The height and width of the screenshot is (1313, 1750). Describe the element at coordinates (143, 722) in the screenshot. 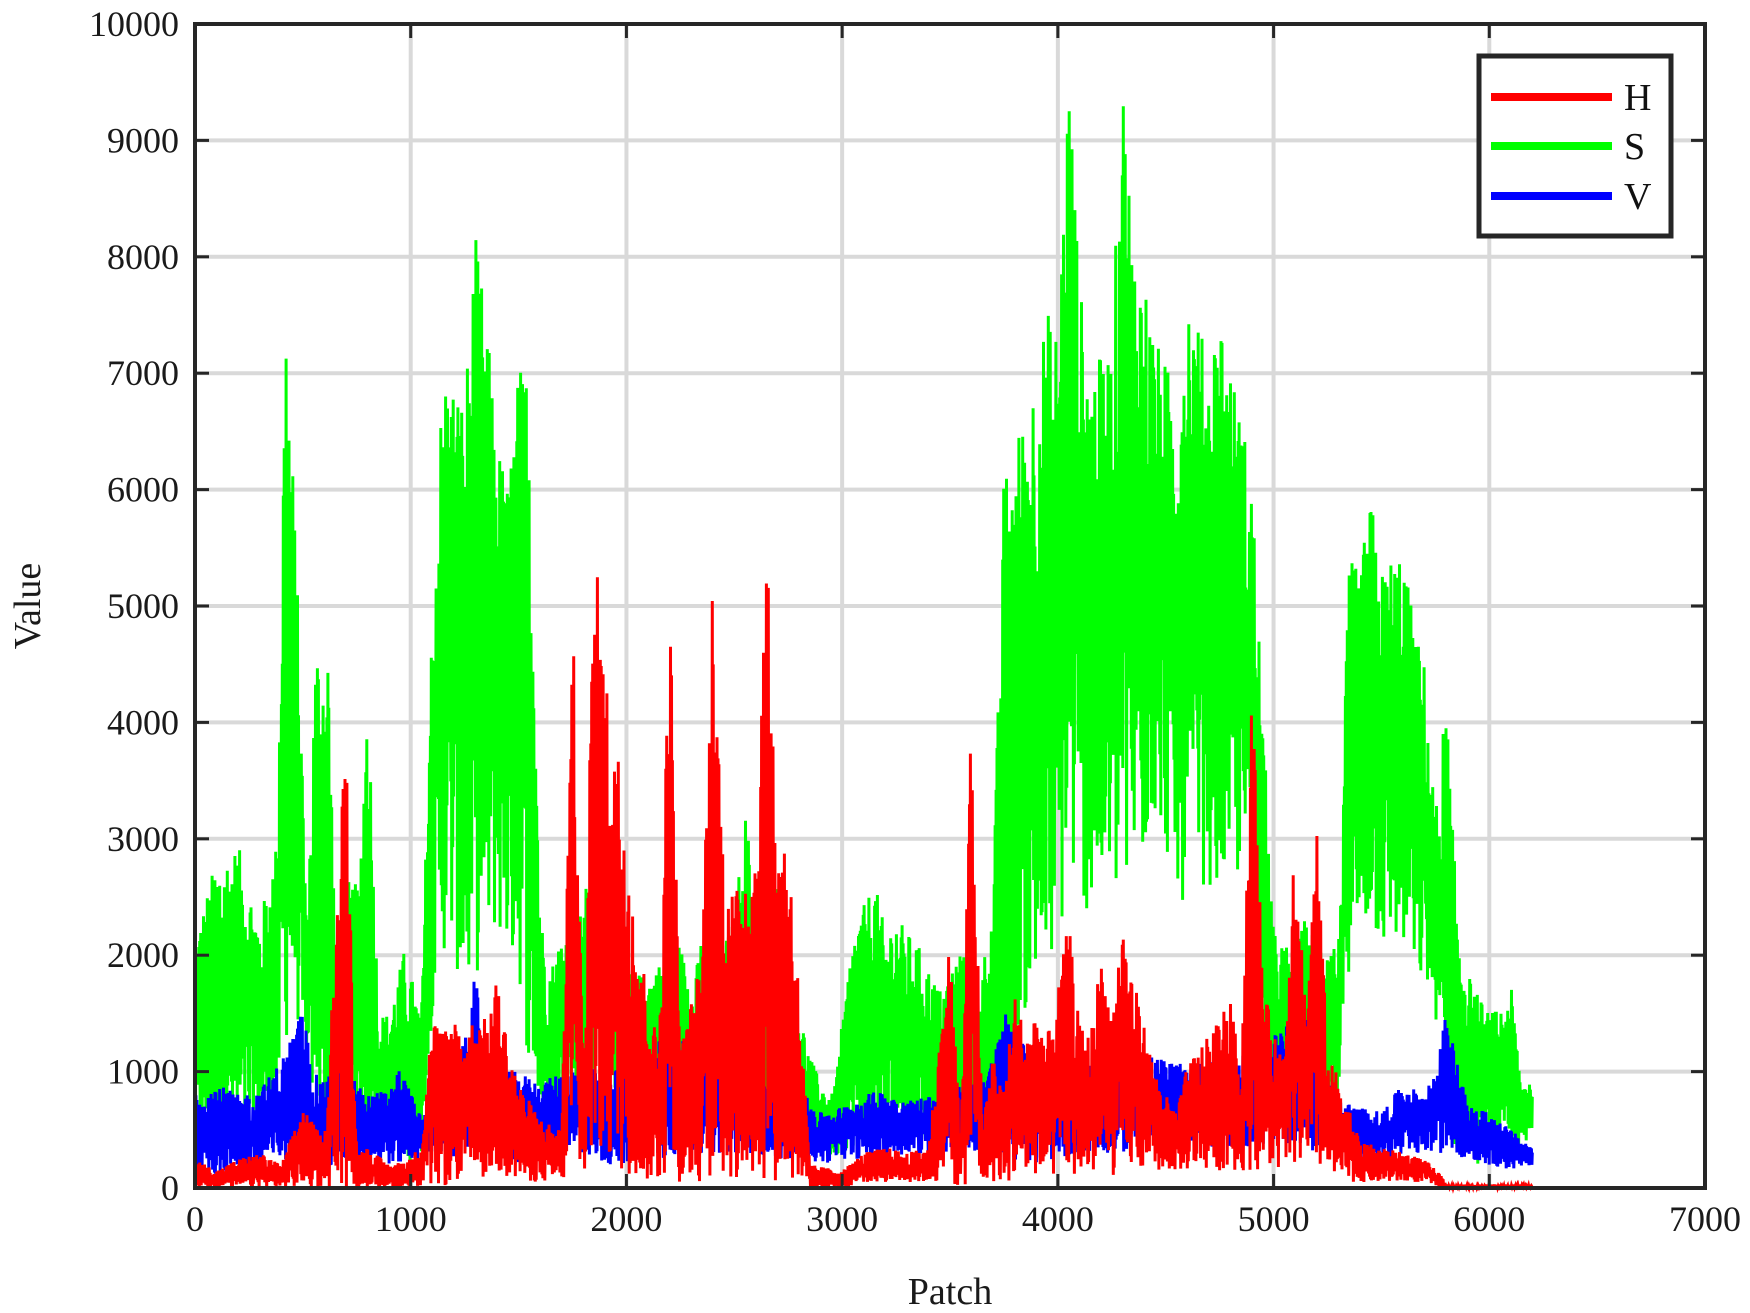

I see `y-tick-label-4: 4000` at that location.